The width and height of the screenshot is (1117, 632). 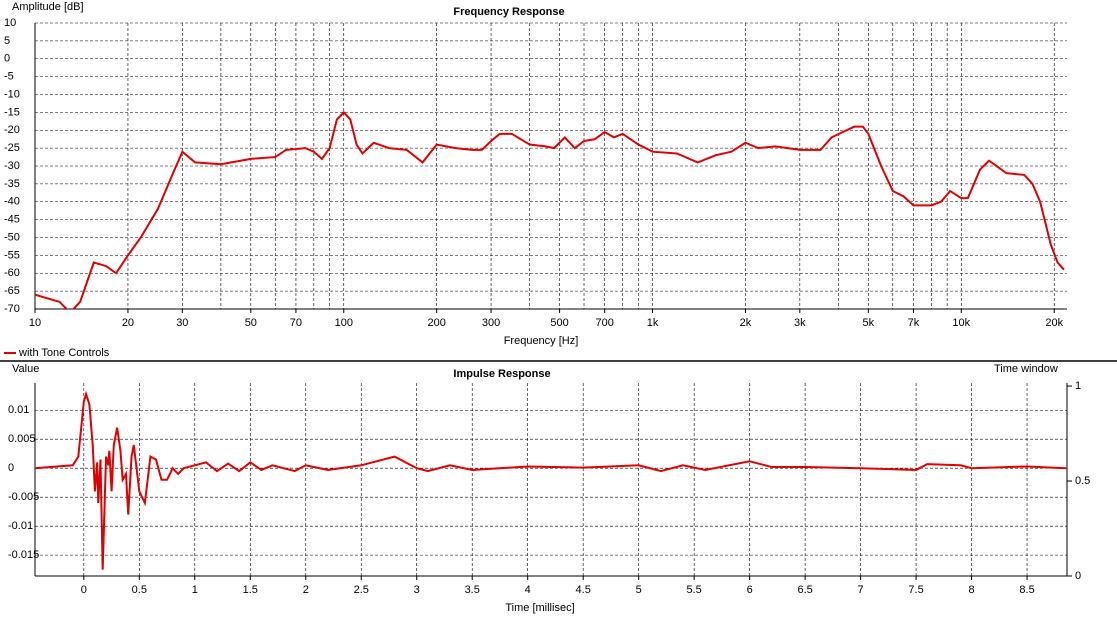 I want to click on x-tick-label: 8.5, so click(x=1026, y=590).